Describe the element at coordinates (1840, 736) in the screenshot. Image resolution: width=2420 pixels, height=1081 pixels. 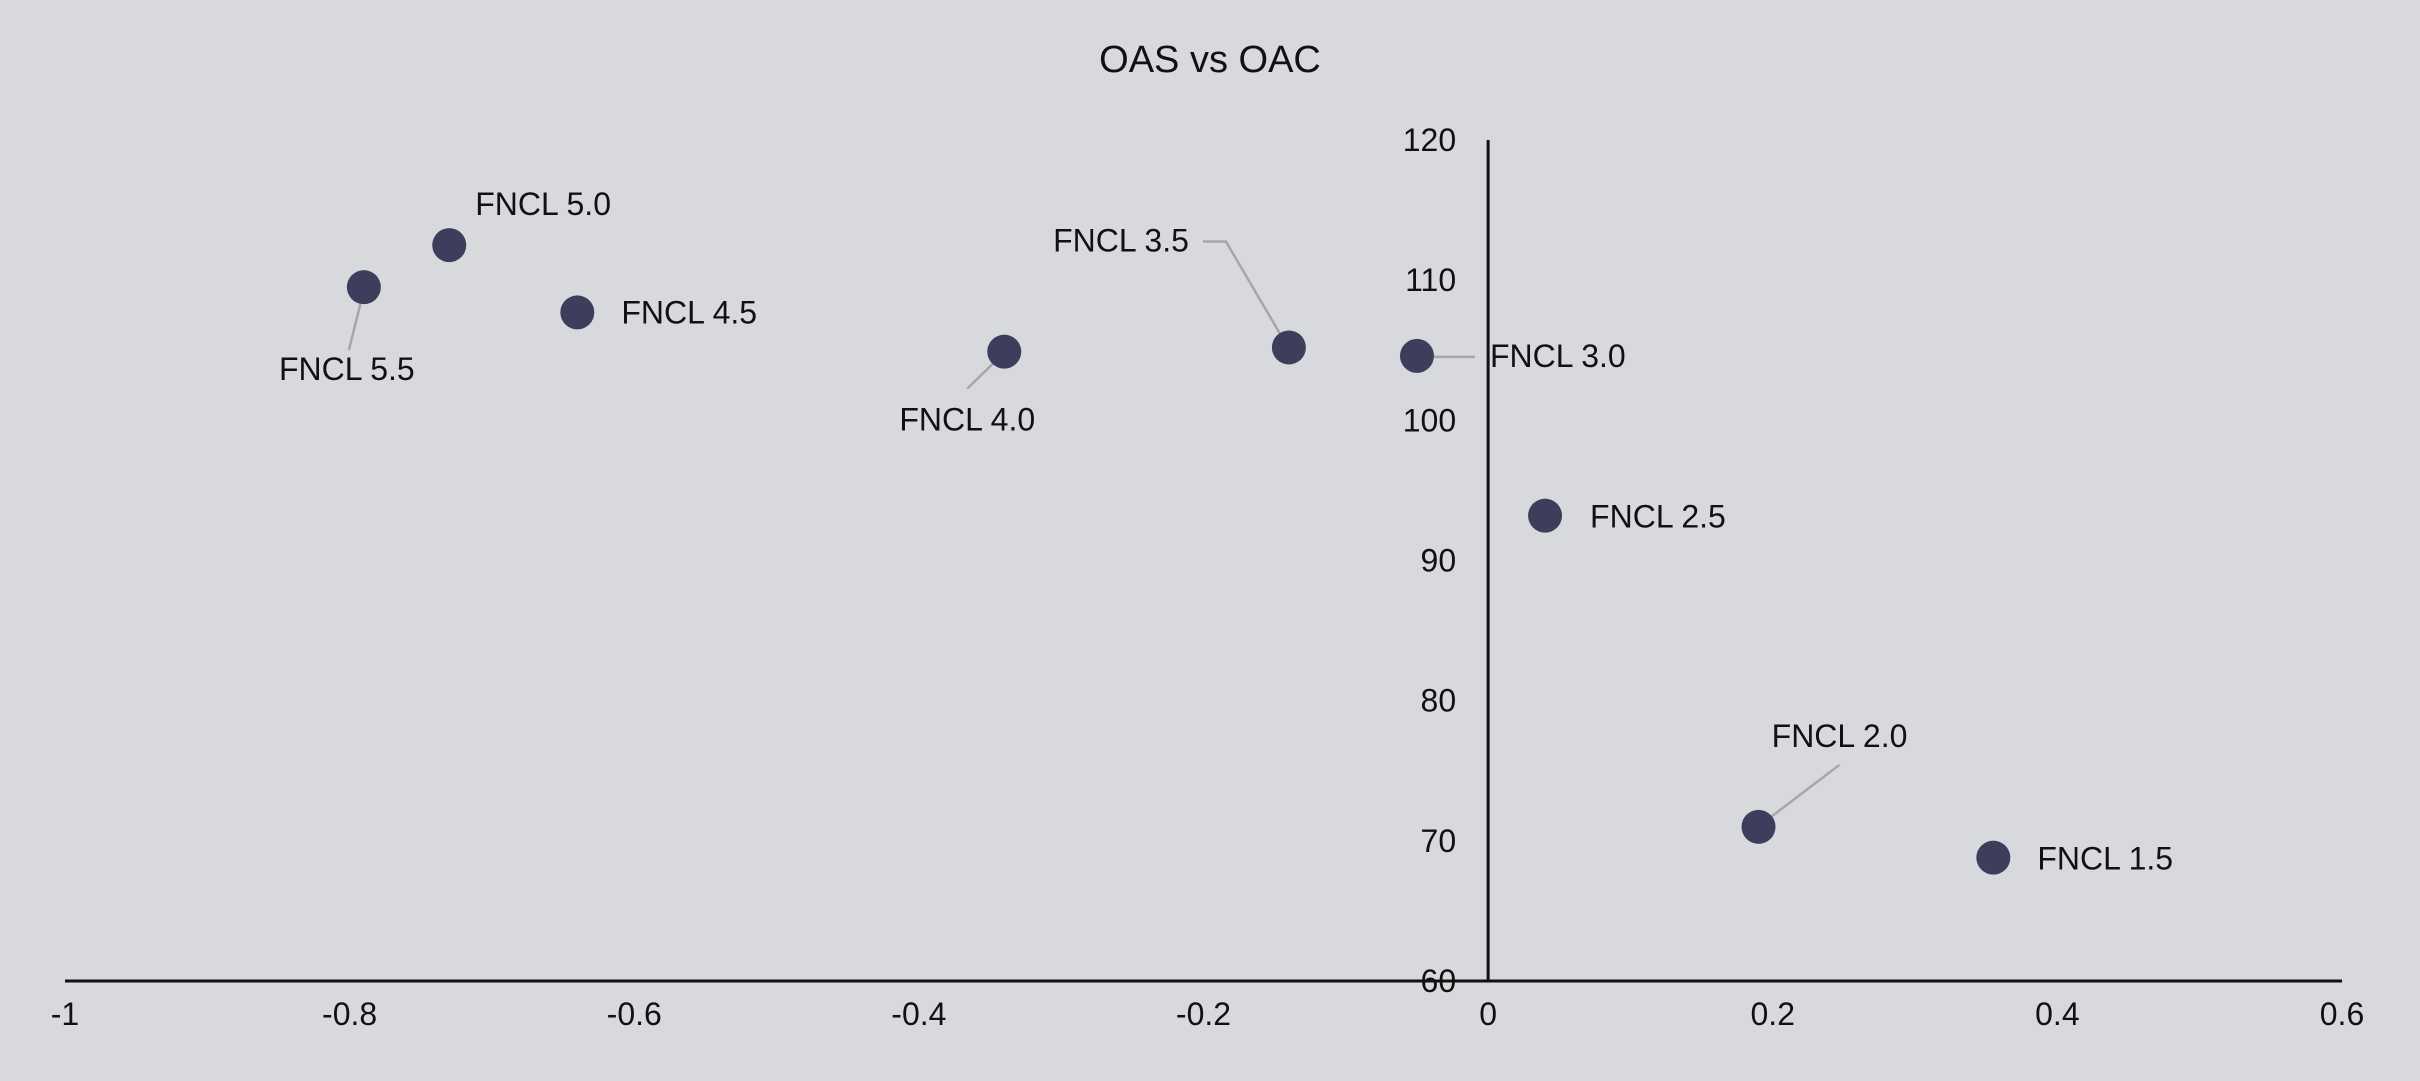
I see `data-label: FNCL 2.0` at that location.